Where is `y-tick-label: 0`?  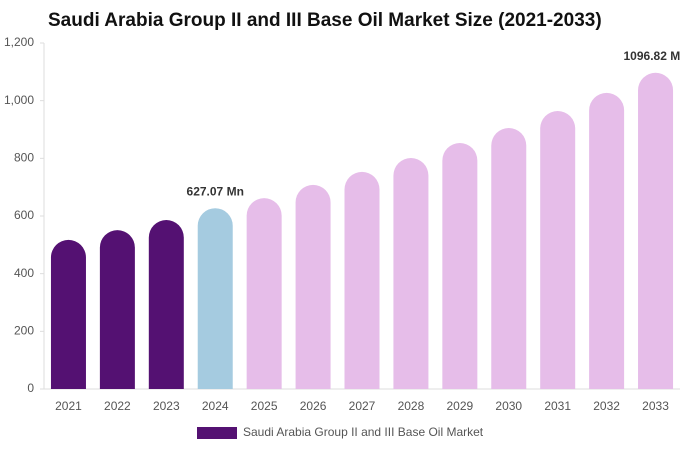 y-tick-label: 0 is located at coordinates (30, 388).